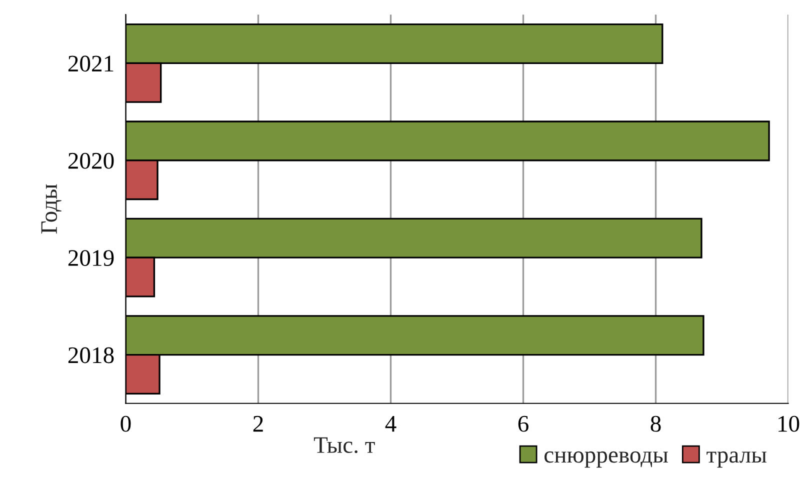  Describe the element at coordinates (523, 424) in the screenshot. I see `x-tick-label: 6` at that location.